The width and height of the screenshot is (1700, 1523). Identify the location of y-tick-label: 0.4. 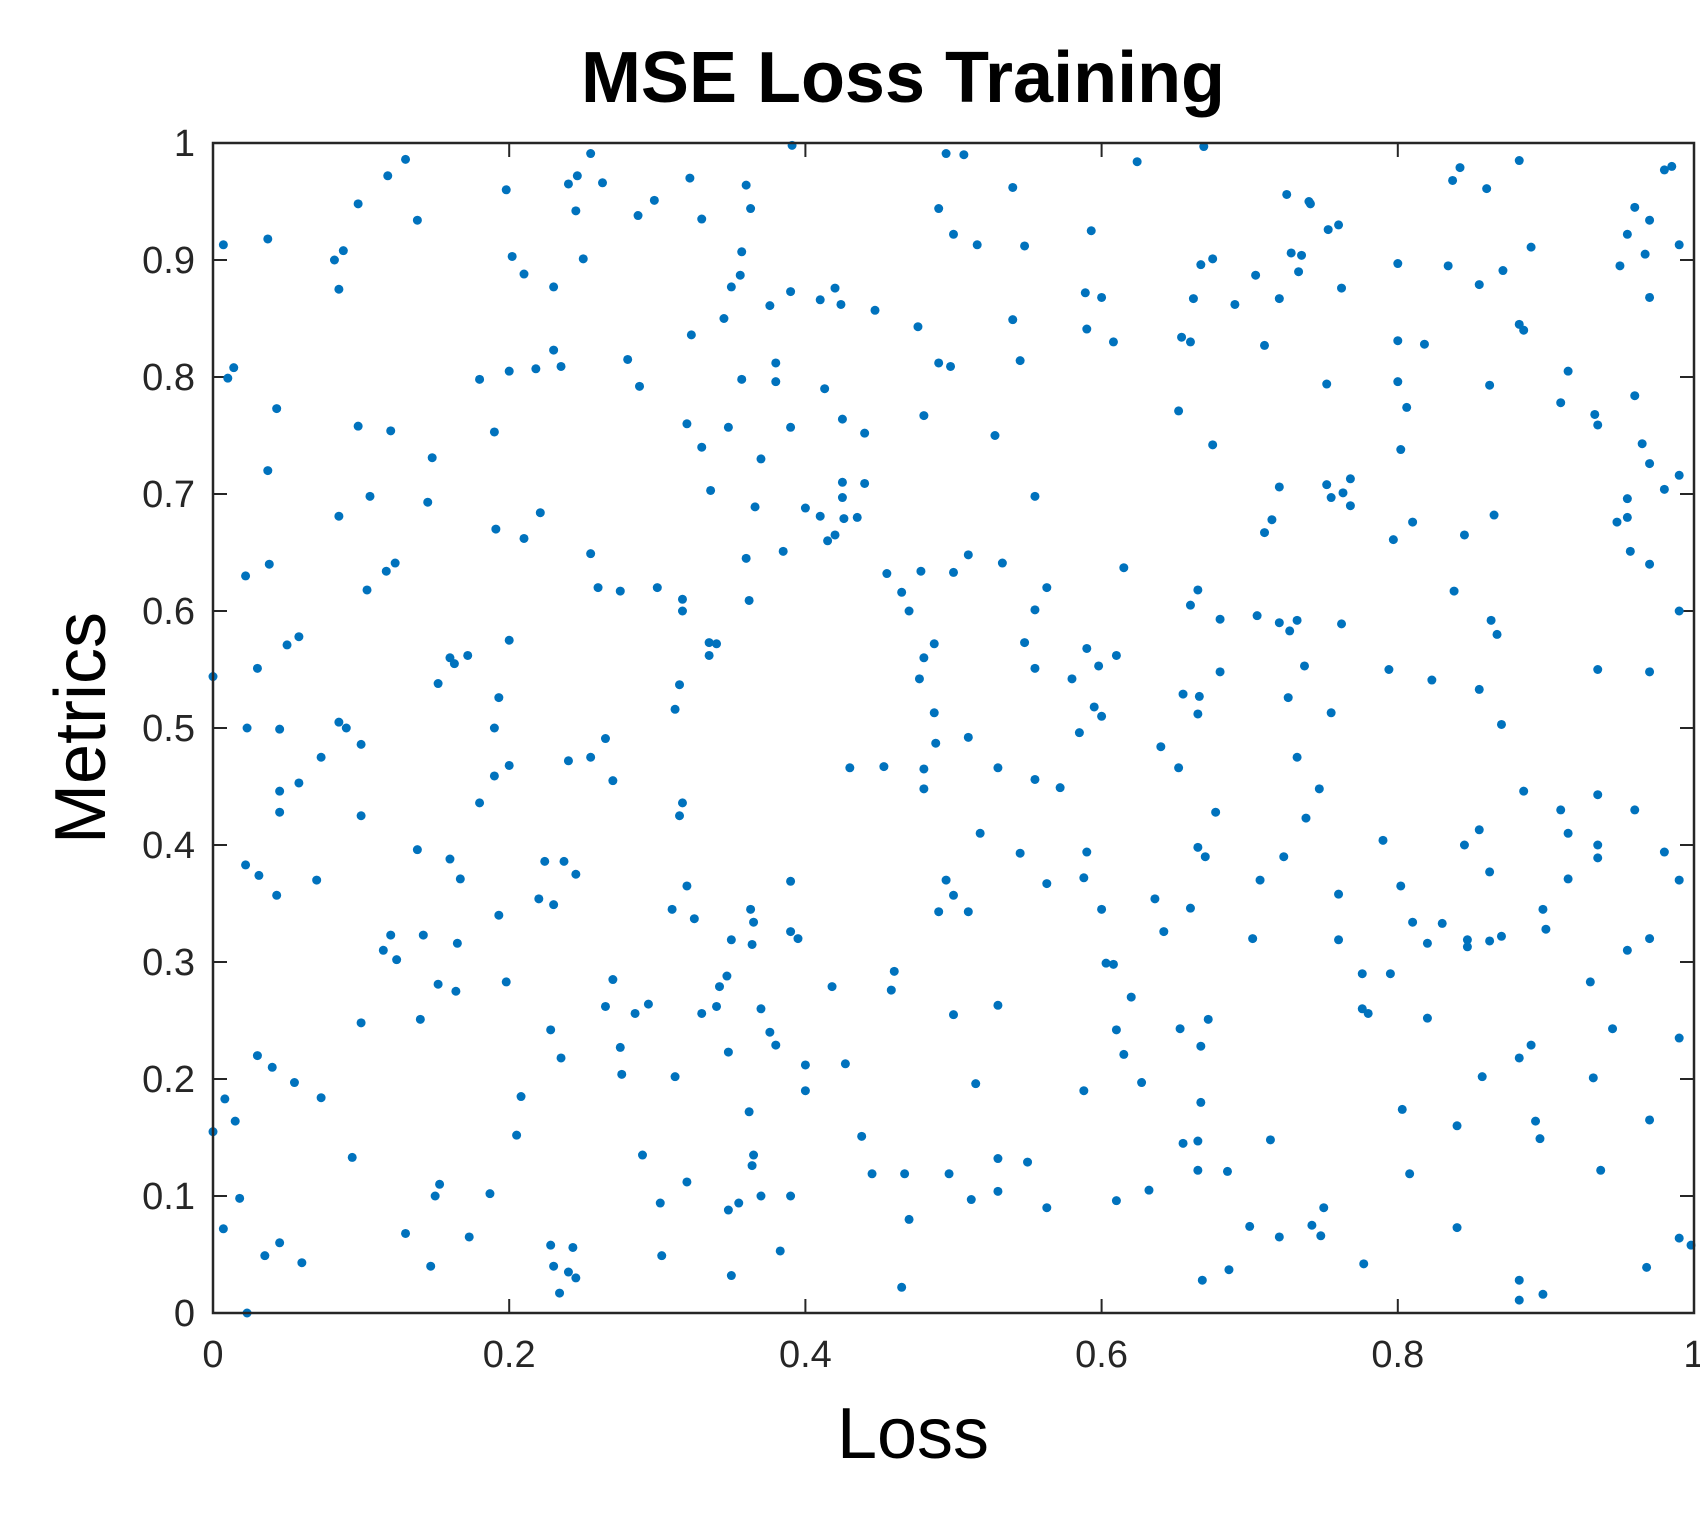
(168, 846).